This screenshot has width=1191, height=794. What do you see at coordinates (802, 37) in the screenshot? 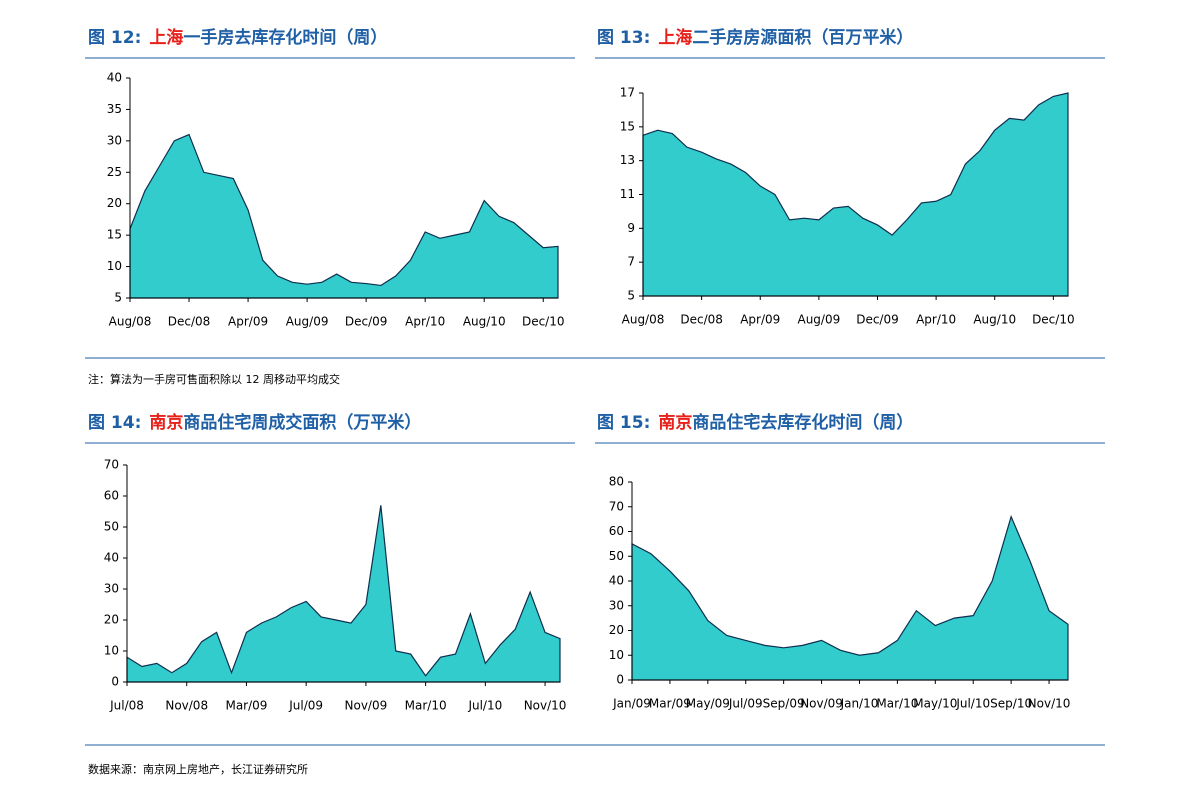
I see `title-part: 二手房房源面积（百万平米）` at bounding box center [802, 37].